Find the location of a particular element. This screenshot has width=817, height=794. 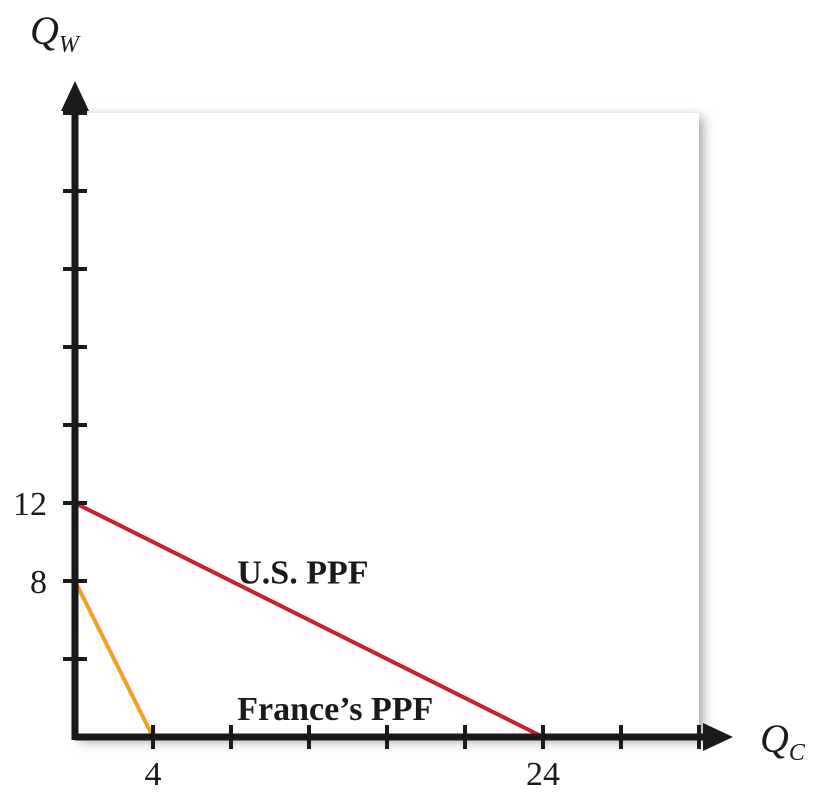

x-tick-label: 4 is located at coordinates (153, 774).